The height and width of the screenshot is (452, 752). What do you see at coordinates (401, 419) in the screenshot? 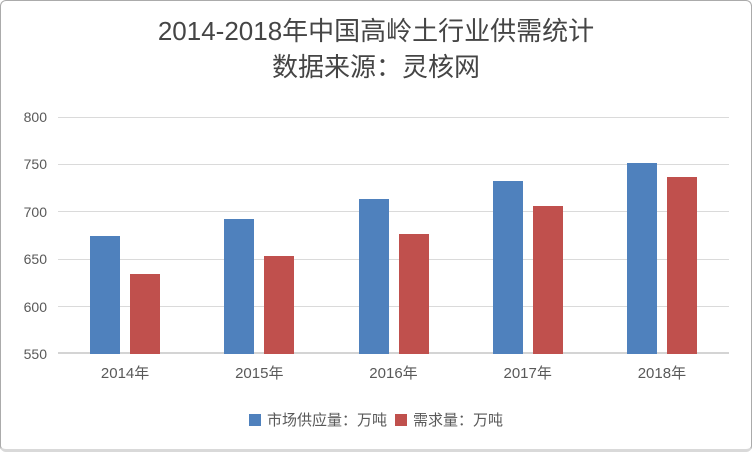
I see `legend-swatch-demand-icon` at bounding box center [401, 419].